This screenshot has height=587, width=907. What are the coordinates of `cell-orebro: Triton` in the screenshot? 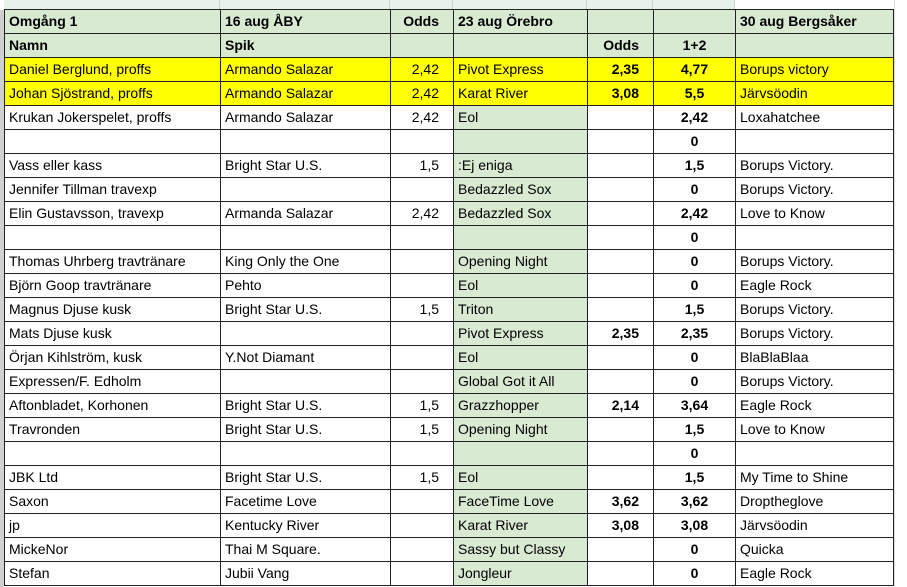 It's located at (520, 309).